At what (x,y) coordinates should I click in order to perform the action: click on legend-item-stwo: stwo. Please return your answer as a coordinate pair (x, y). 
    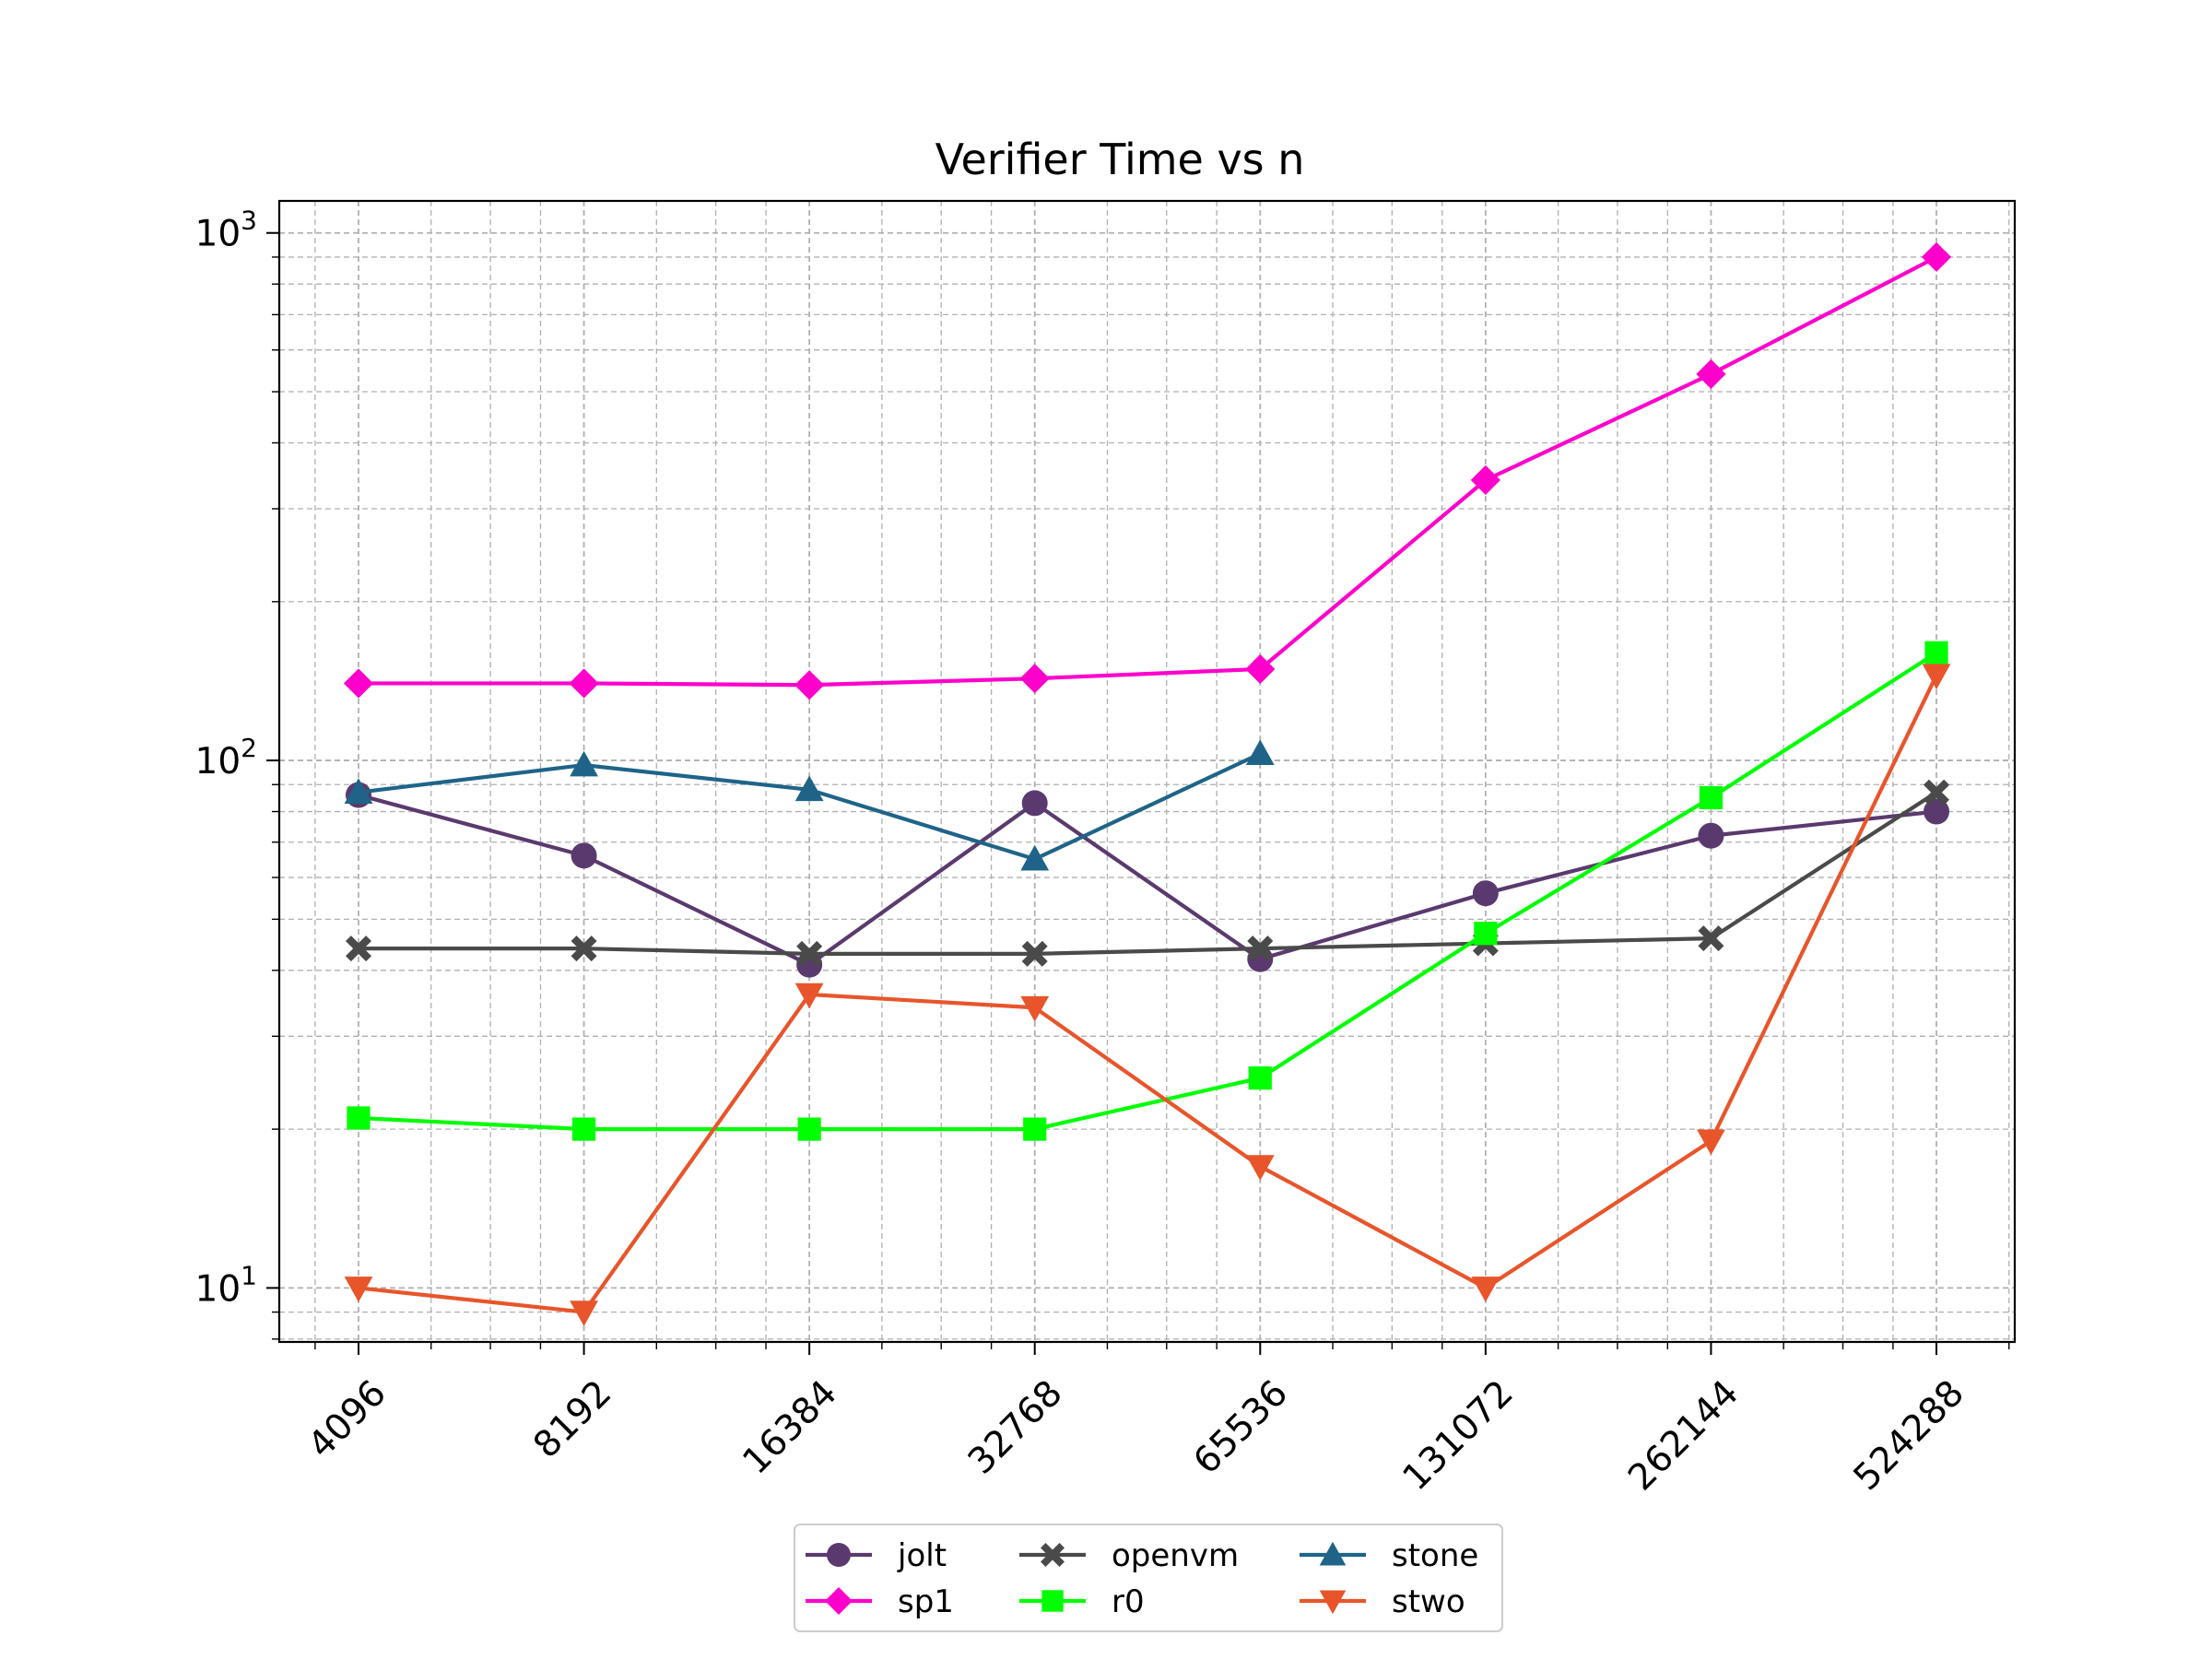
    Looking at the image, I should click on (1382, 1601).